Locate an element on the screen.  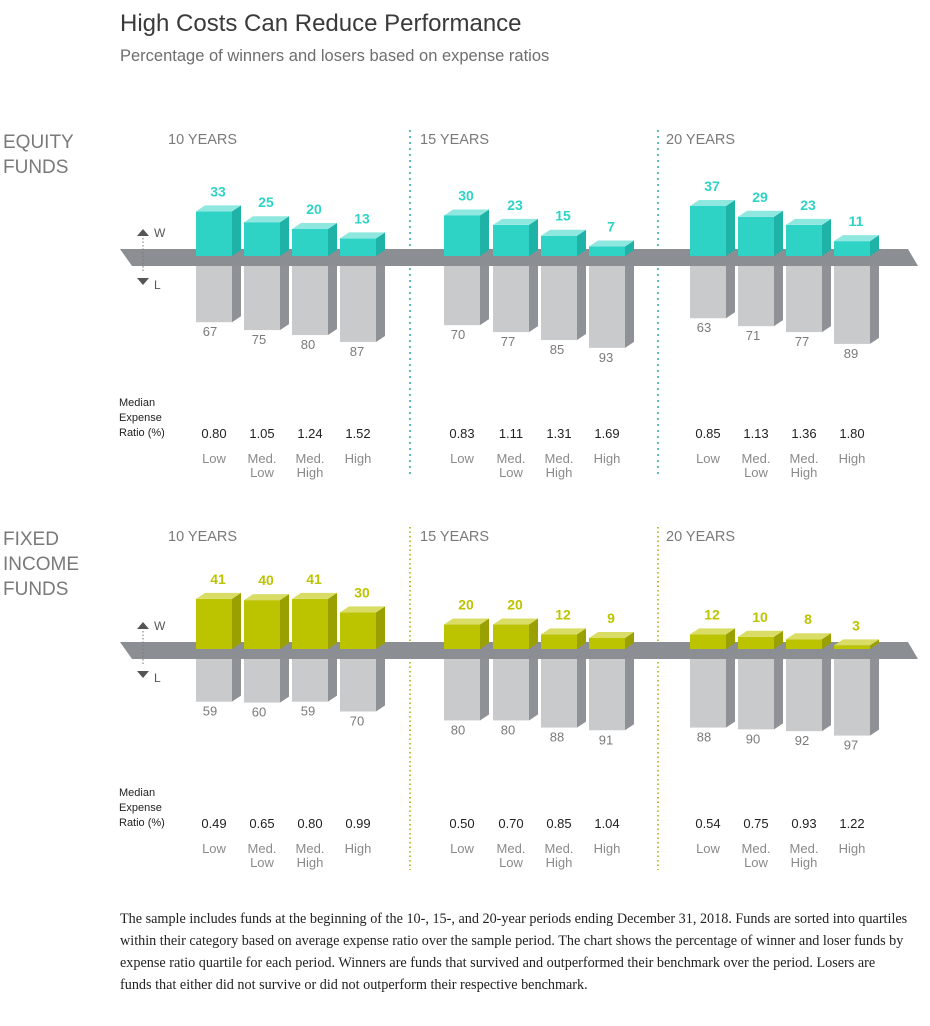
category-label-equity-2-3-2: High is located at coordinates (559, 472).